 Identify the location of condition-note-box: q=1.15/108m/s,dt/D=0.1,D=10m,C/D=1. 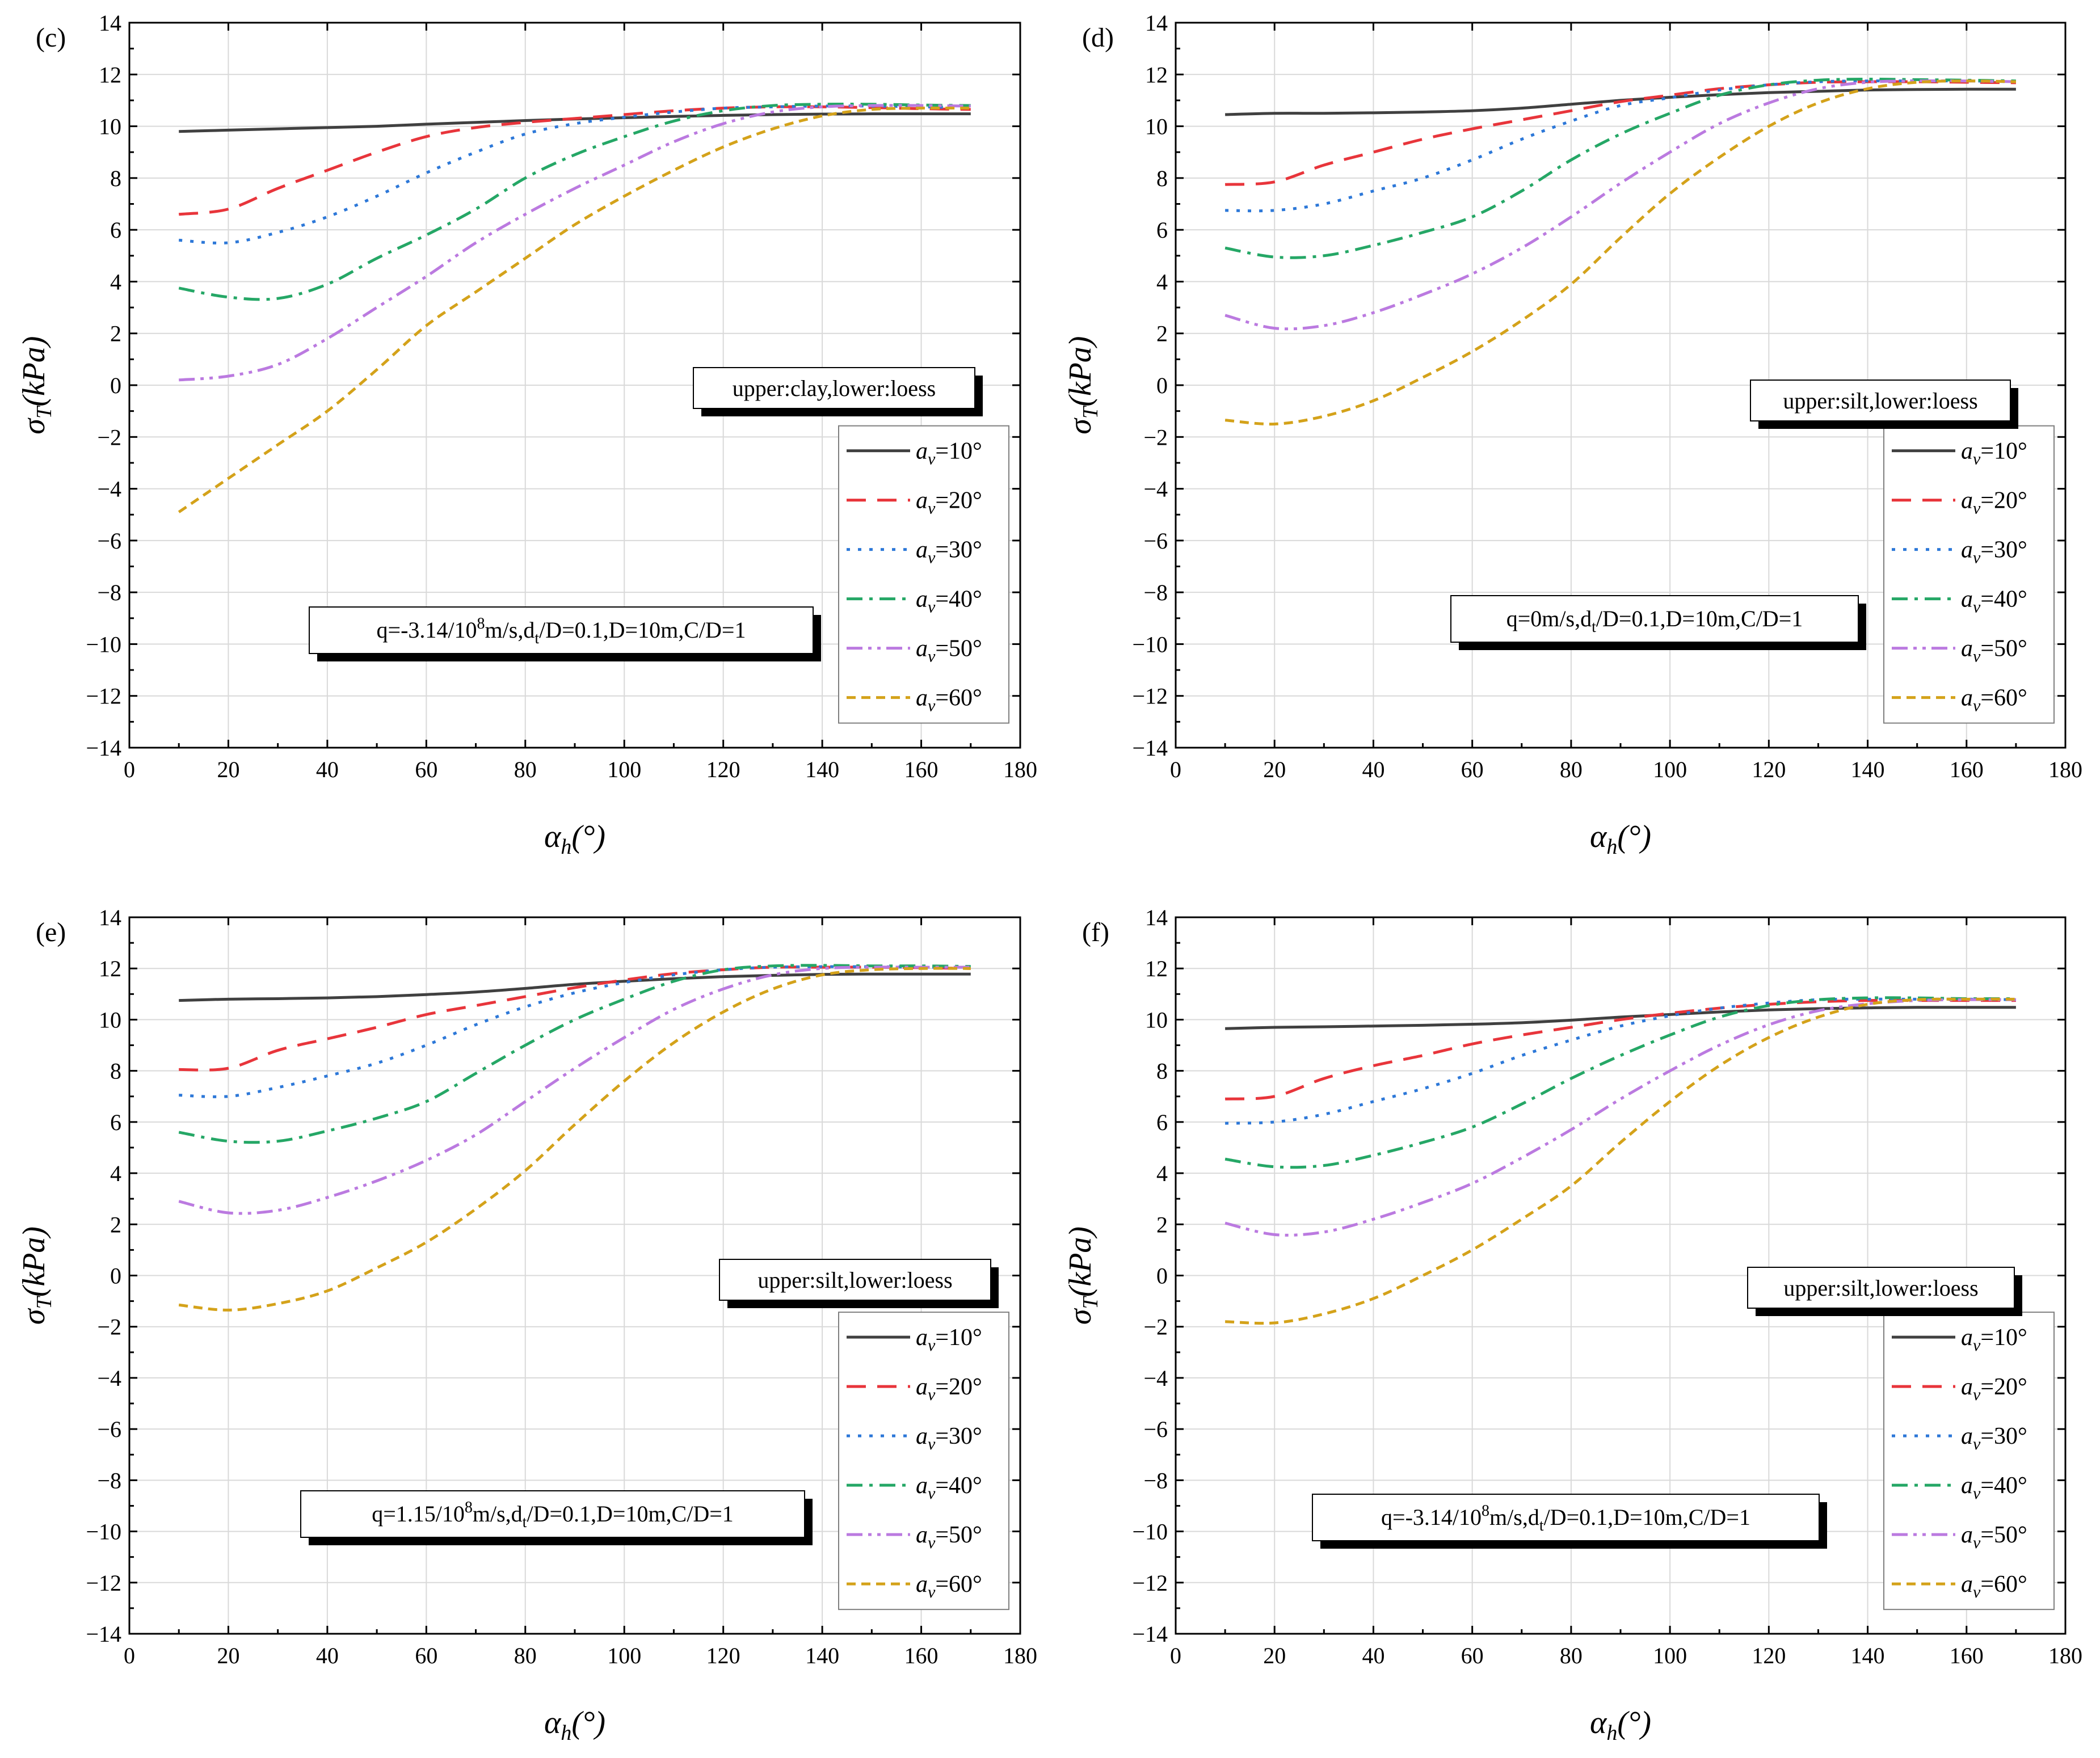
(556, 1517).